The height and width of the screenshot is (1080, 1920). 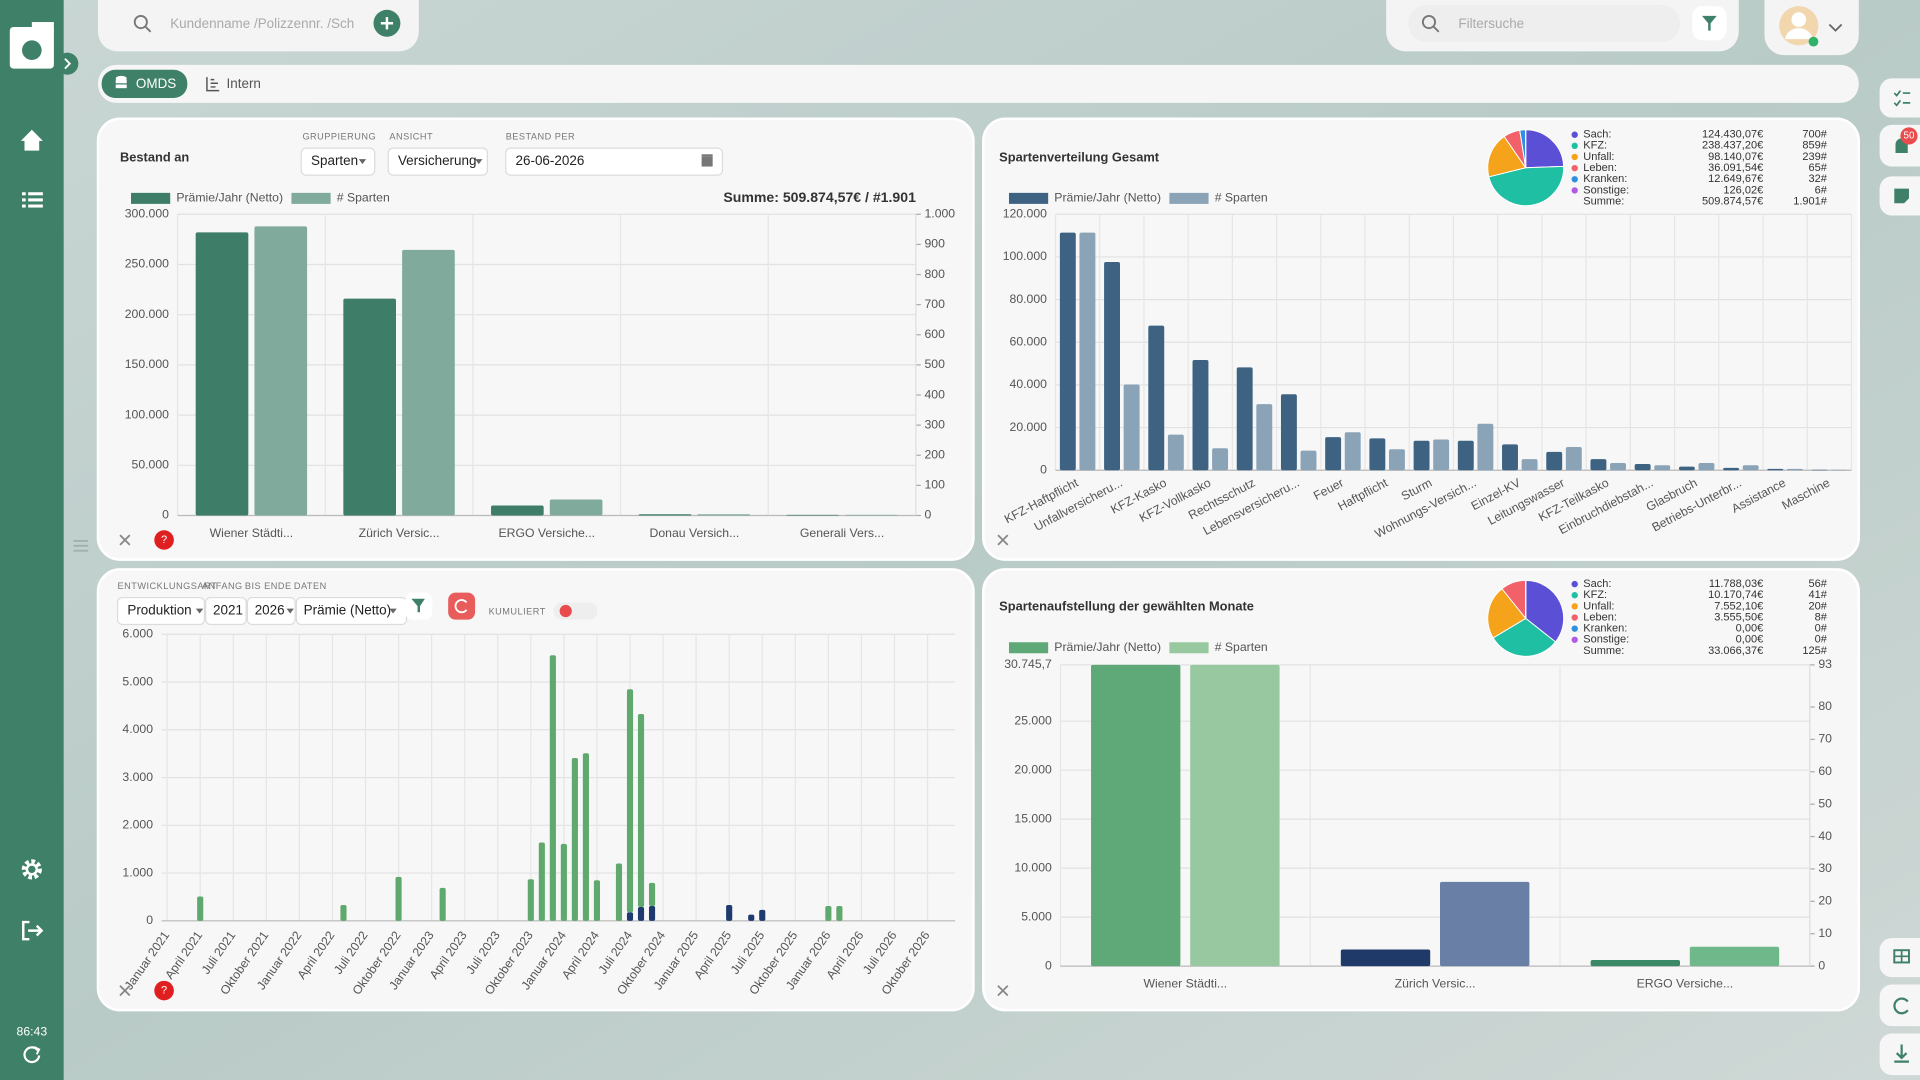 I want to click on y-tick-label: 50.000, so click(x=151, y=465).